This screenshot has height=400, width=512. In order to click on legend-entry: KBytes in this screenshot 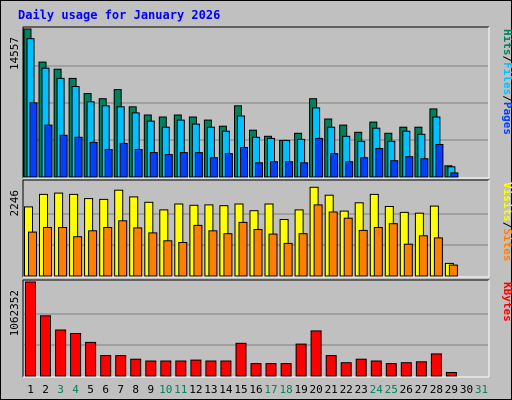, I will do `click(506, 302)`.